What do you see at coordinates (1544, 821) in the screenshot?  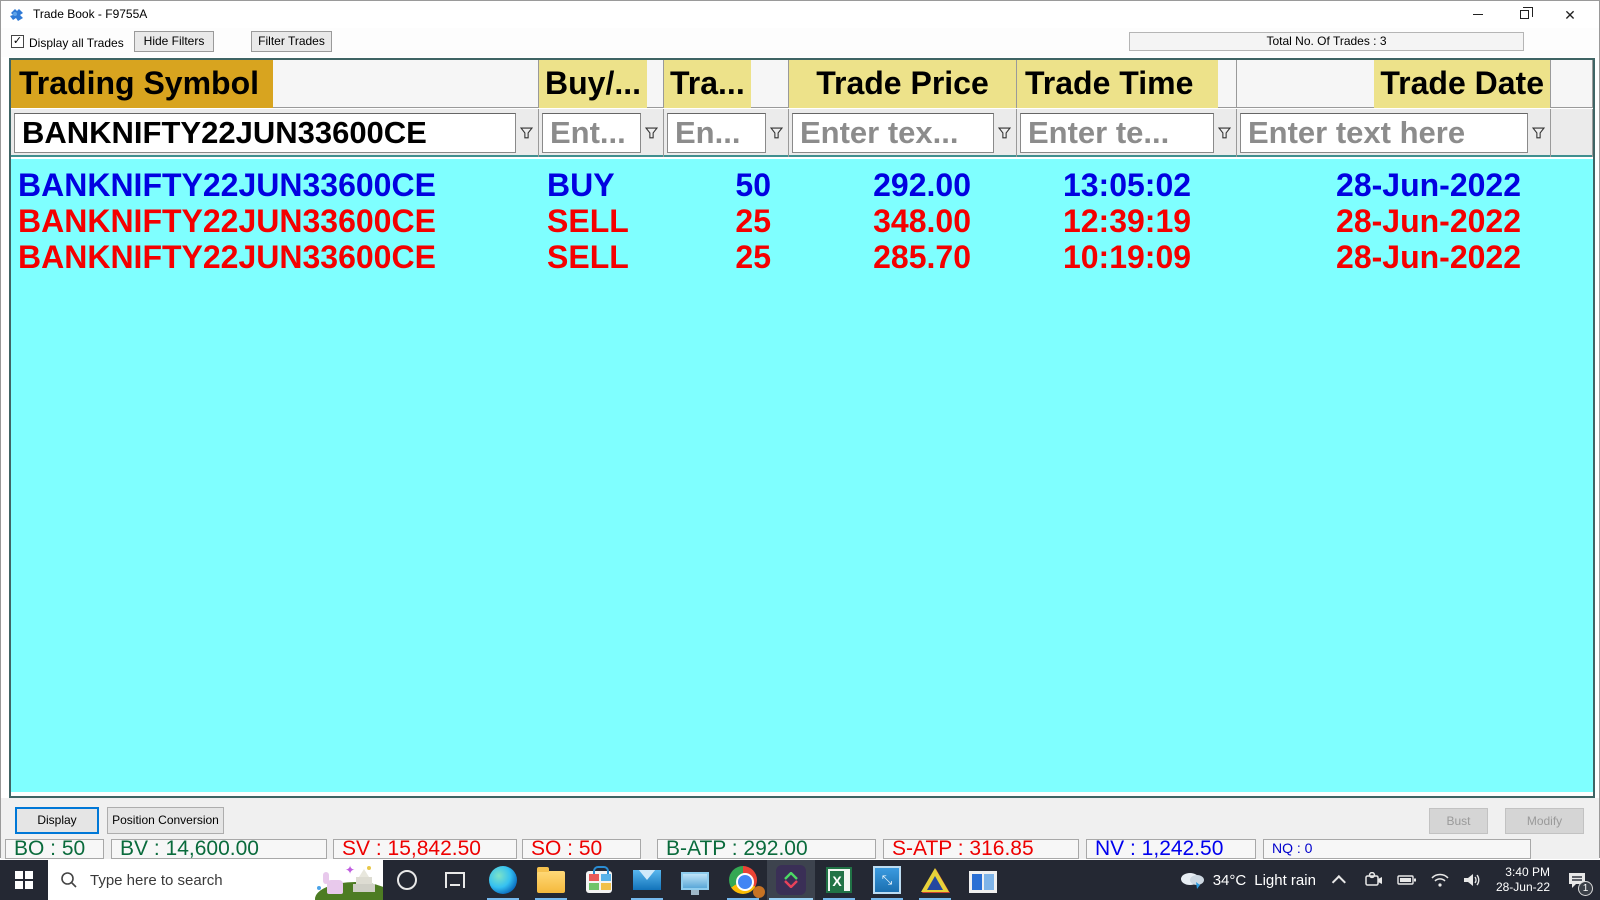 I see `modify-button: Modify` at bounding box center [1544, 821].